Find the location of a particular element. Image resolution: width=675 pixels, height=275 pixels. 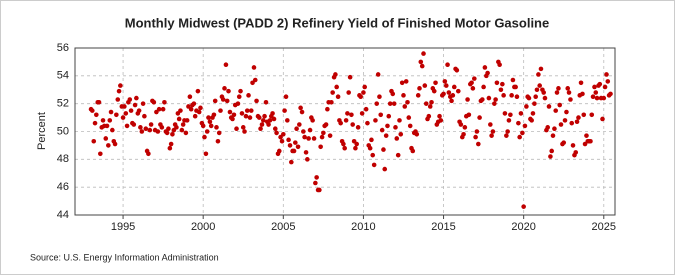

y-tick-label: 56 is located at coordinates (63, 48).